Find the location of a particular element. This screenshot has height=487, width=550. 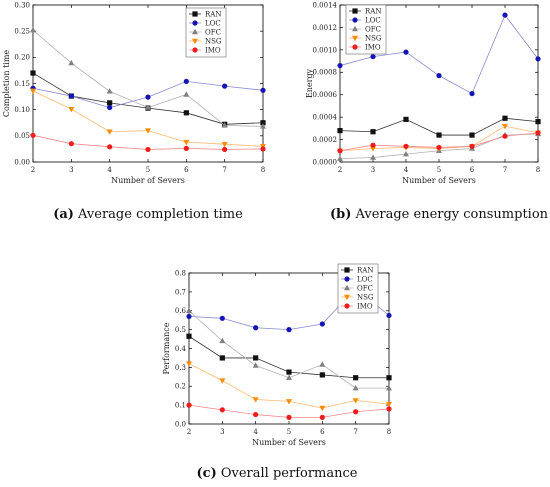

caption-label: (a) is located at coordinates (63, 214).